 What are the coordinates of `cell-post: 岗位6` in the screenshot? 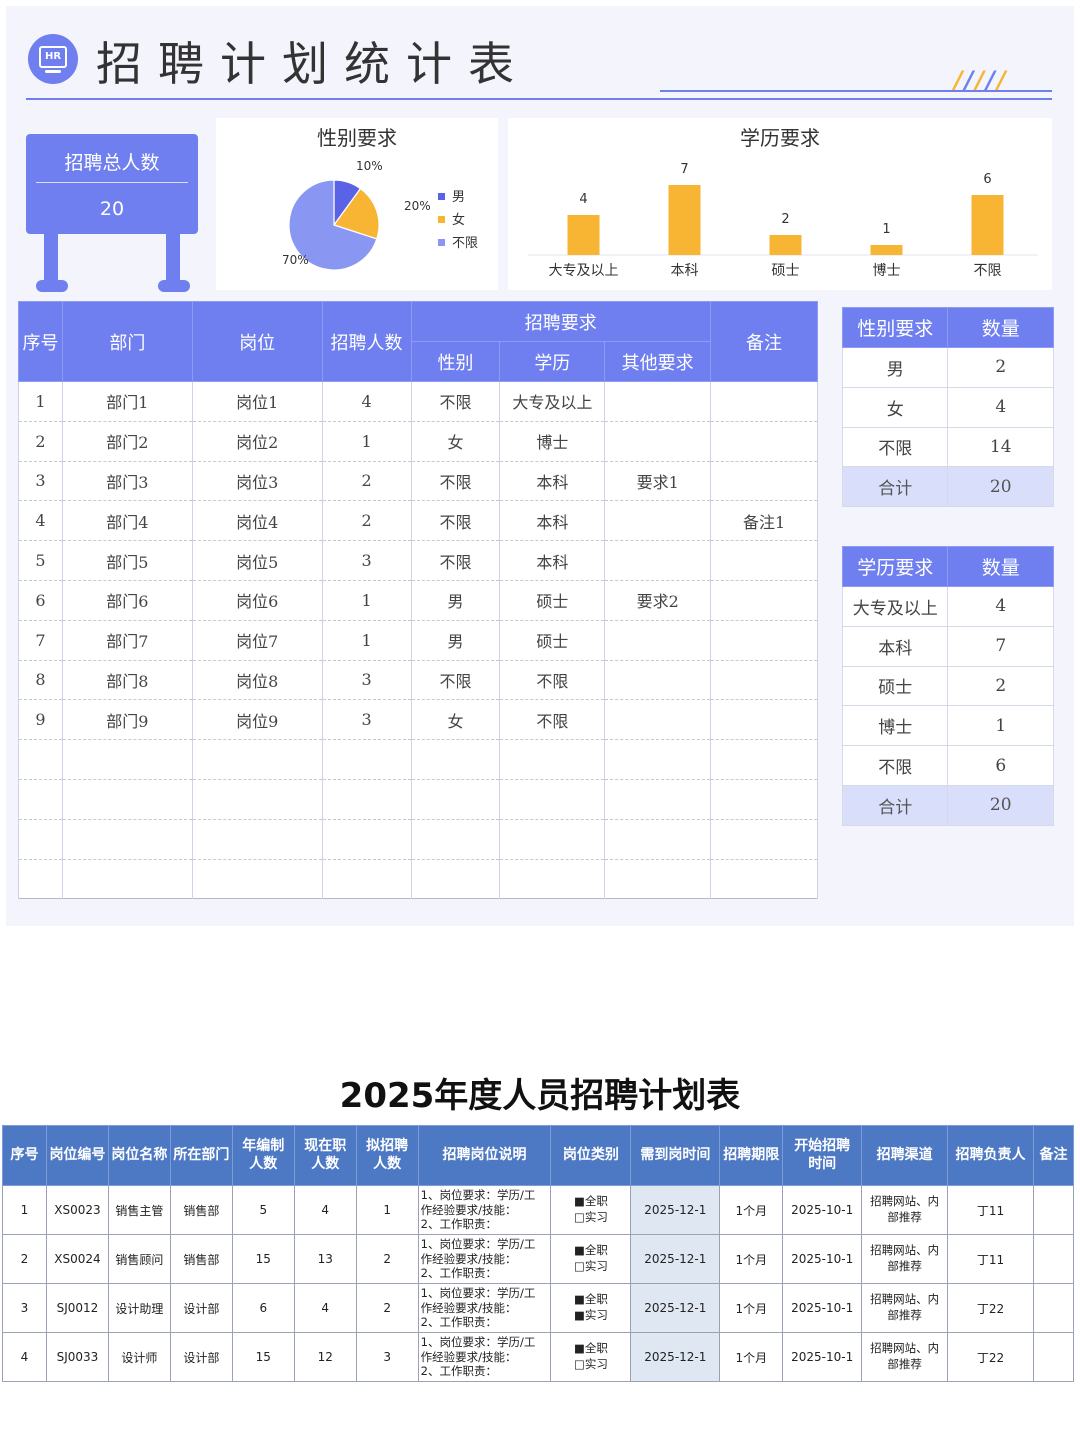 It's located at (257, 600).